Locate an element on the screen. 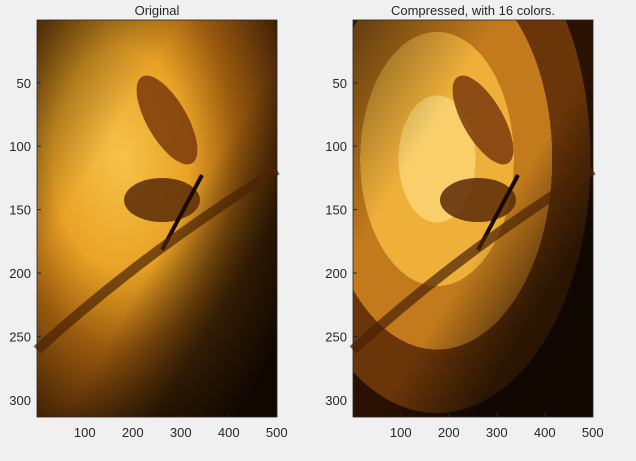 The height and width of the screenshot is (461, 636). axes-title: Compressed, with 16 colors. is located at coordinates (473, 10).